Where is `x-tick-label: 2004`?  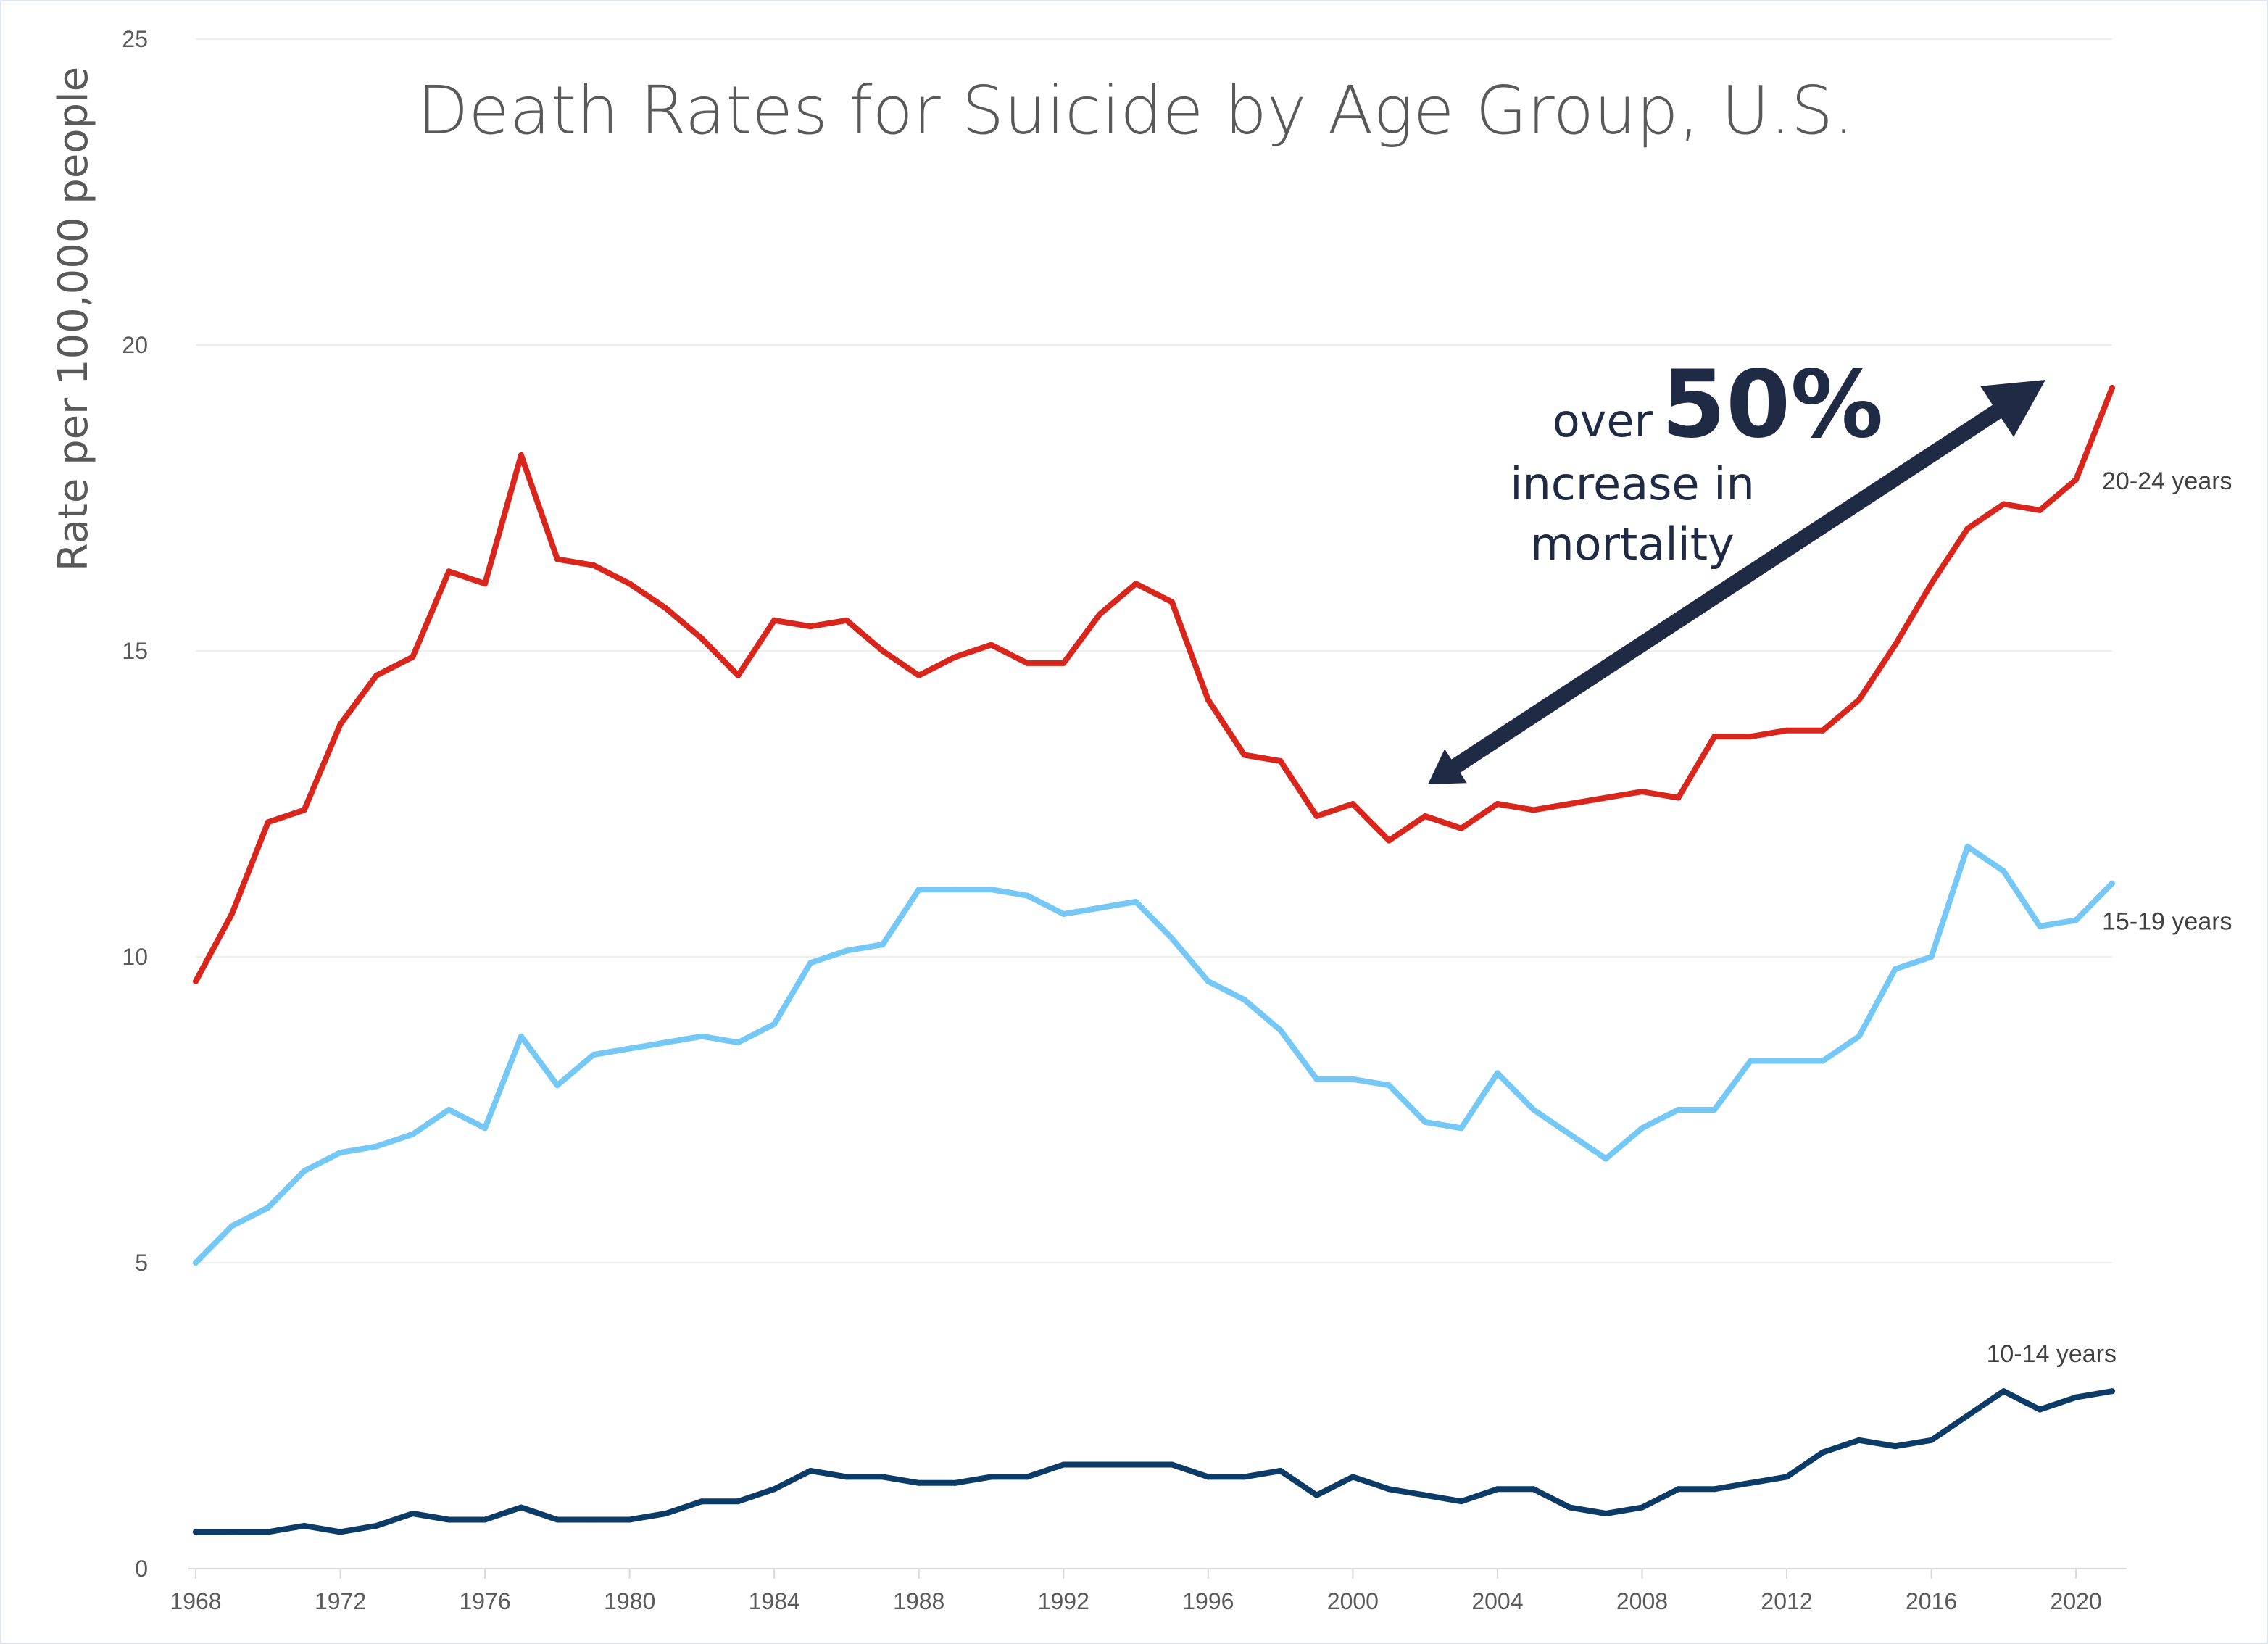 x-tick-label: 2004 is located at coordinates (1497, 1601).